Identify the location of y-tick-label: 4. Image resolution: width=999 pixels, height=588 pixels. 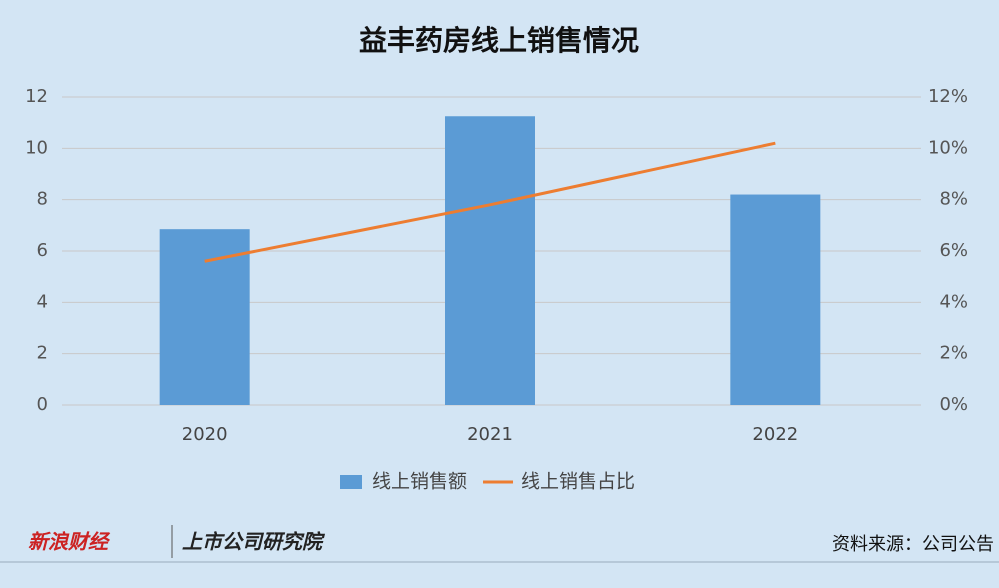
(42, 301).